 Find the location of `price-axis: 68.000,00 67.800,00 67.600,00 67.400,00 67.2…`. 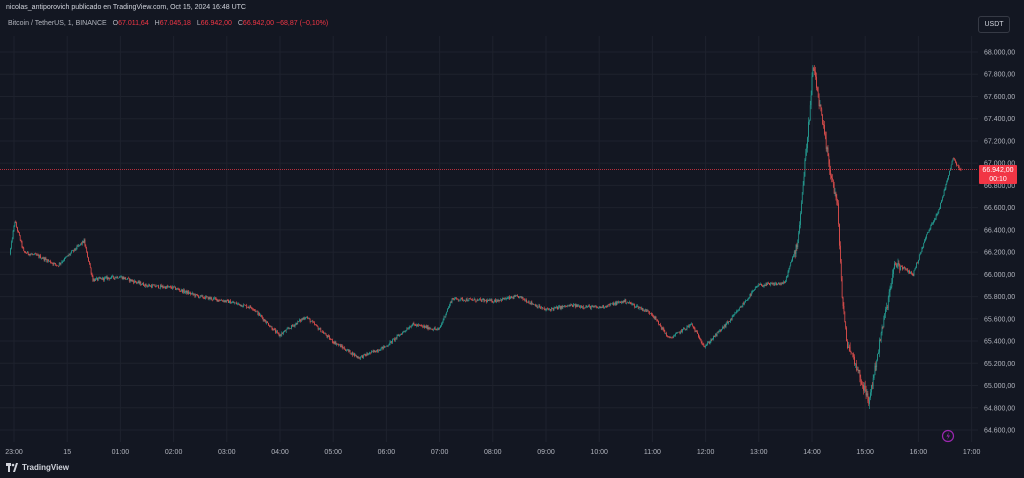

price-axis: 68.000,00 67.800,00 67.600,00 67.400,00 67.2… is located at coordinates (999, 242).